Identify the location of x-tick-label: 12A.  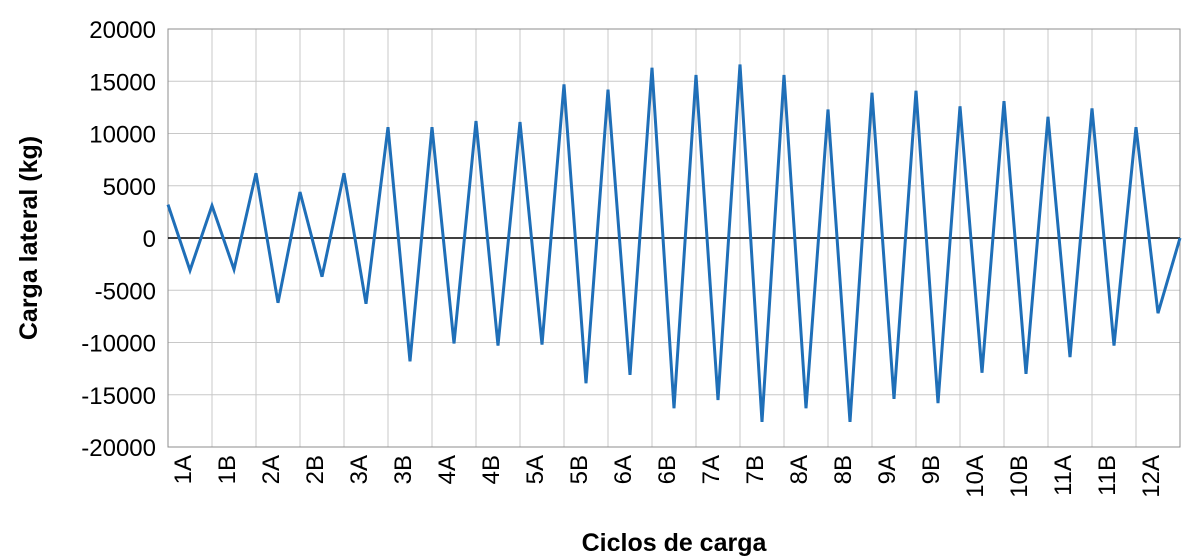
(1151, 476).